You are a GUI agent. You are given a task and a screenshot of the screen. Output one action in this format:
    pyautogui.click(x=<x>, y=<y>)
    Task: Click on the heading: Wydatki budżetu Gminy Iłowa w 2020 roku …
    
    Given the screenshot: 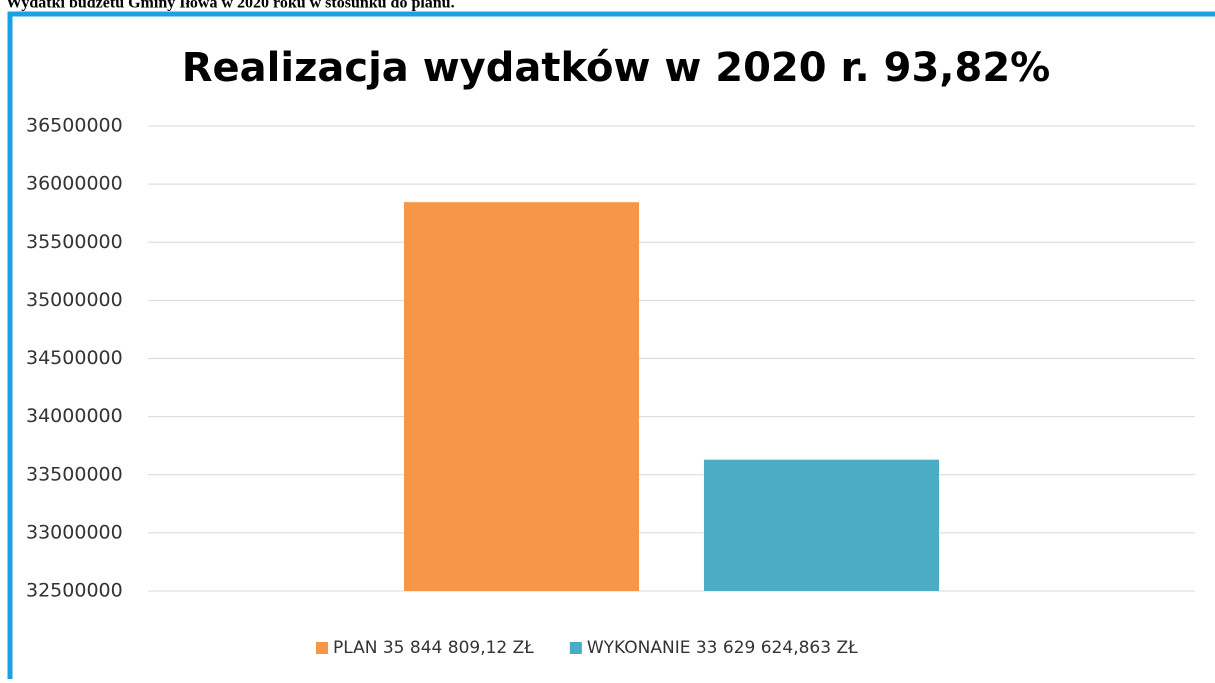 What is the action you would take?
    pyautogui.click(x=230, y=6)
    